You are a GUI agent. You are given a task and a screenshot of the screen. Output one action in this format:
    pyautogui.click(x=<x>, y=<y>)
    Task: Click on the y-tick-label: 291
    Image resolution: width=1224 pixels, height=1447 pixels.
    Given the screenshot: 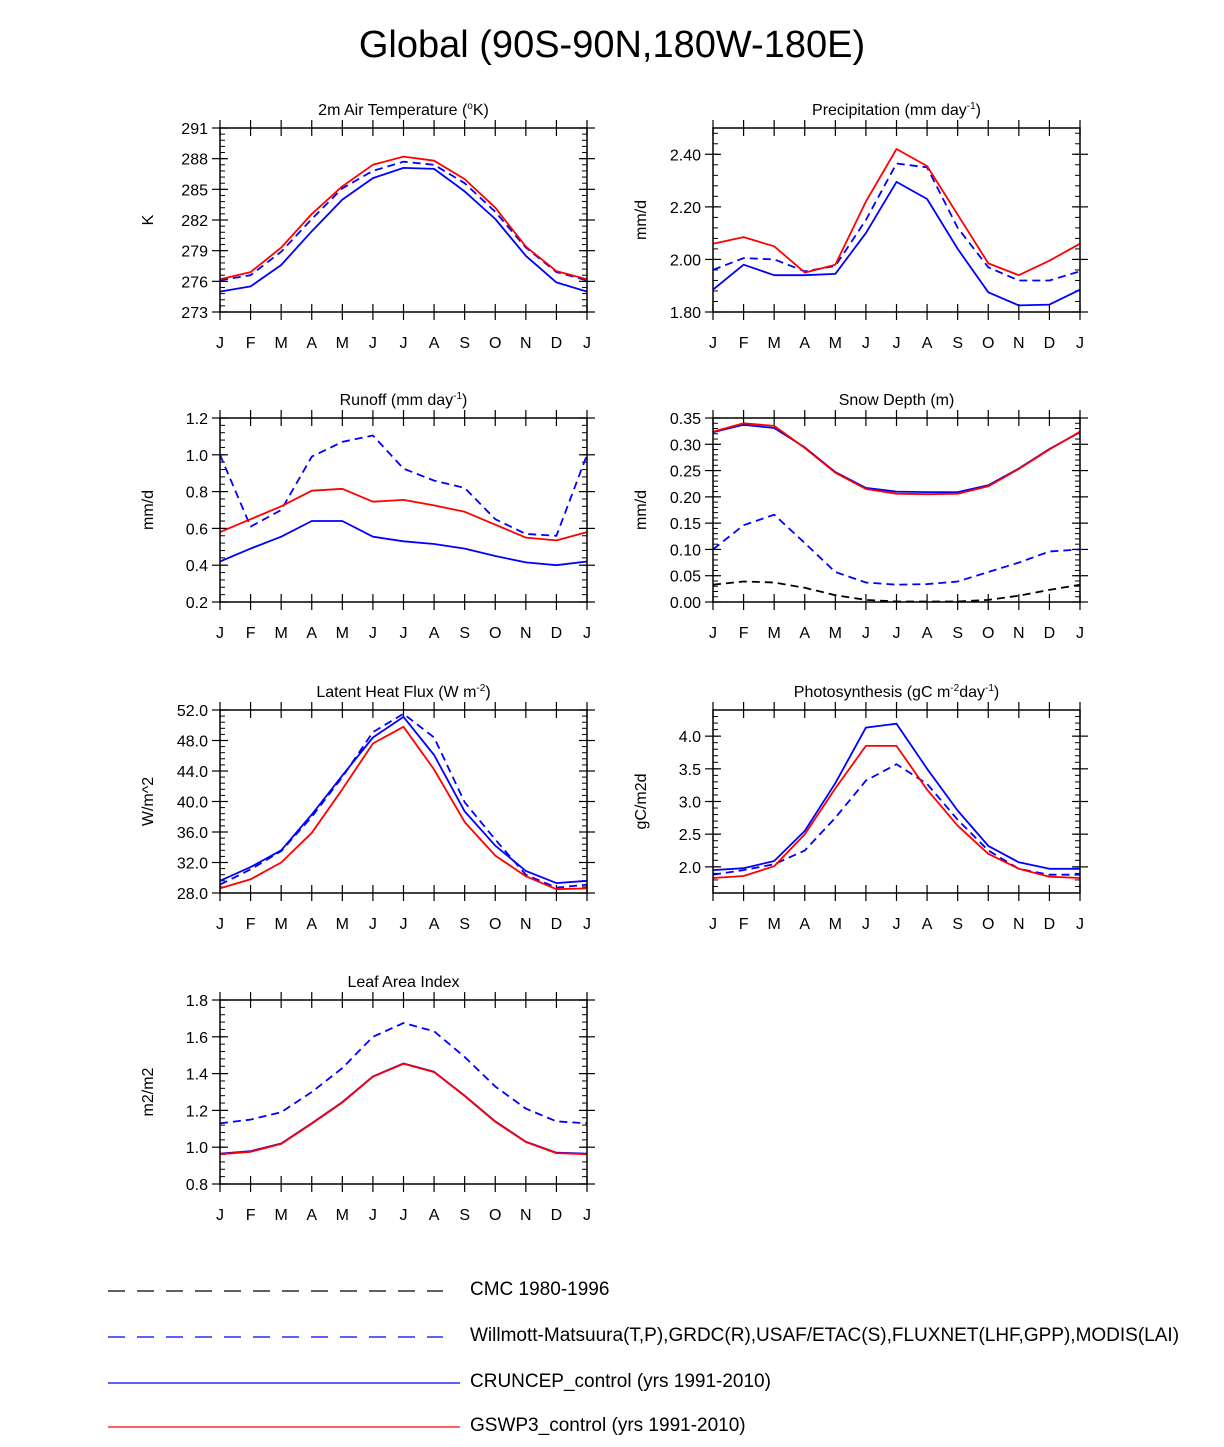 What is the action you would take?
    pyautogui.click(x=194, y=129)
    